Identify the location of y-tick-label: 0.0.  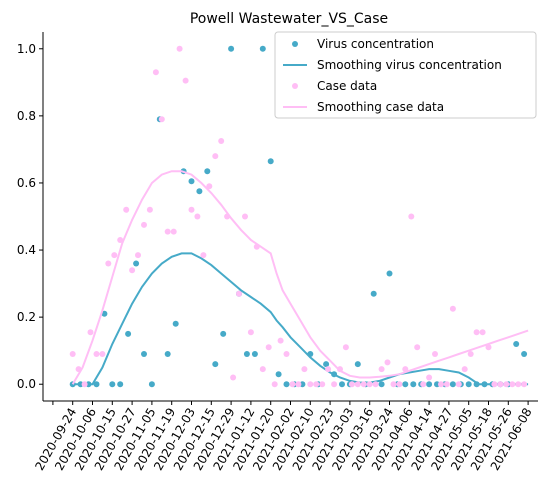
(26, 384).